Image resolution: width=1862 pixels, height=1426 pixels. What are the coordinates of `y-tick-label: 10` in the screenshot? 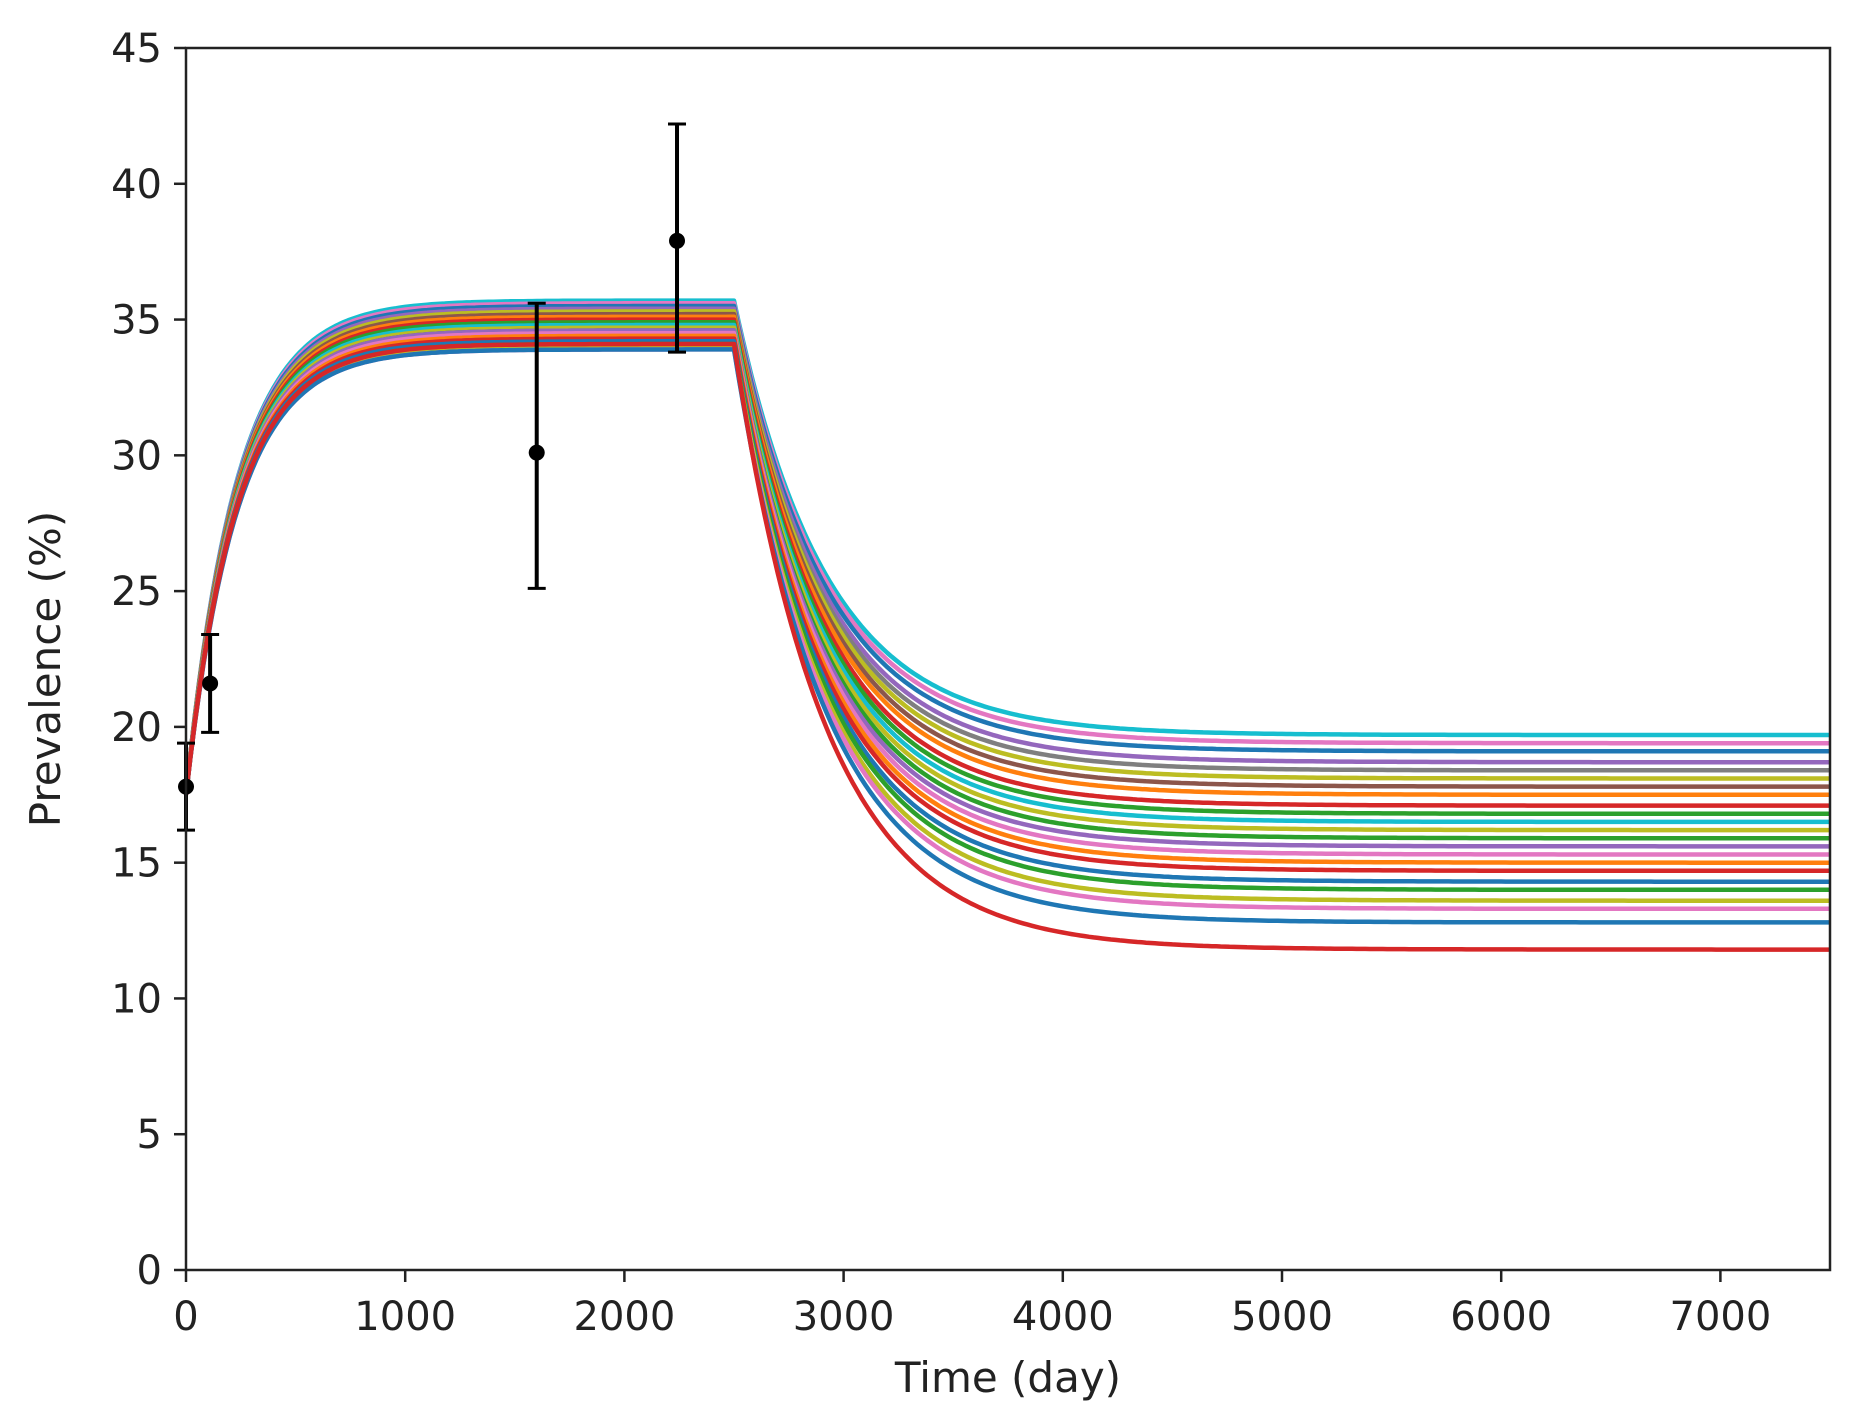 It's located at (136, 999).